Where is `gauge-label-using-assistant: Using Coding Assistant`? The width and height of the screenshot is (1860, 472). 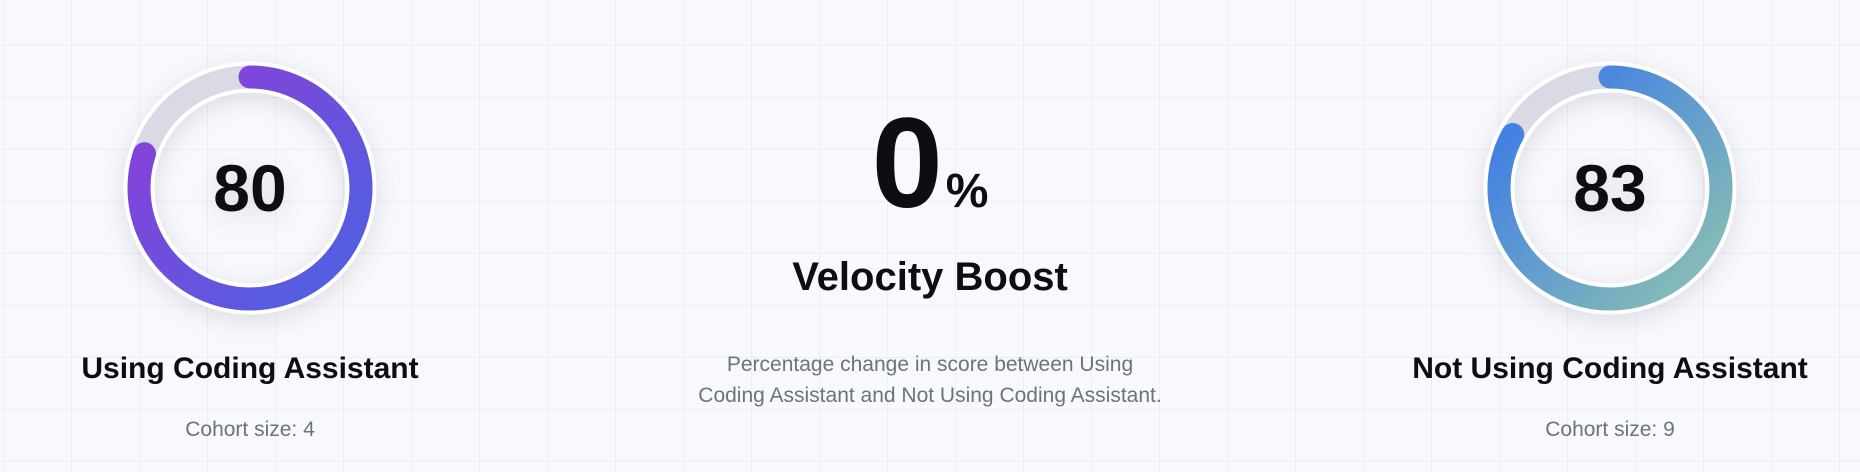 gauge-label-using-assistant: Using Coding Assistant is located at coordinates (250, 368).